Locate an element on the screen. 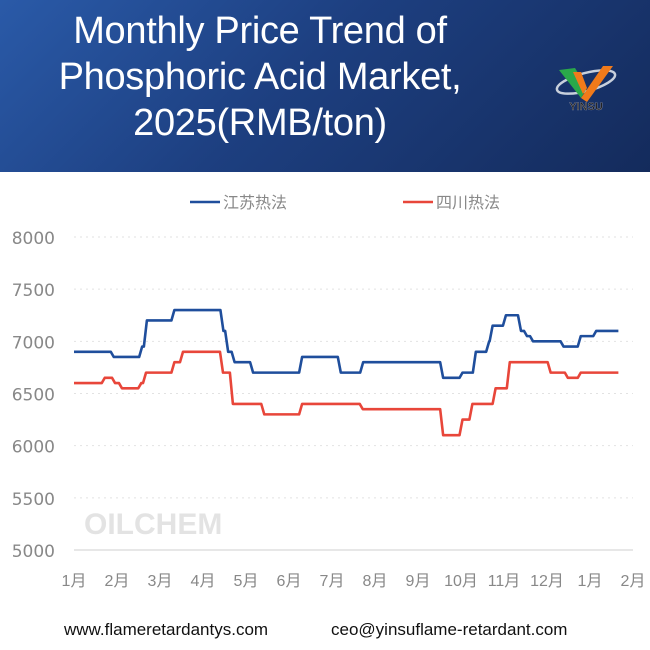  email-link: ceo@yinsuflame-retardant.com is located at coordinates (449, 629).